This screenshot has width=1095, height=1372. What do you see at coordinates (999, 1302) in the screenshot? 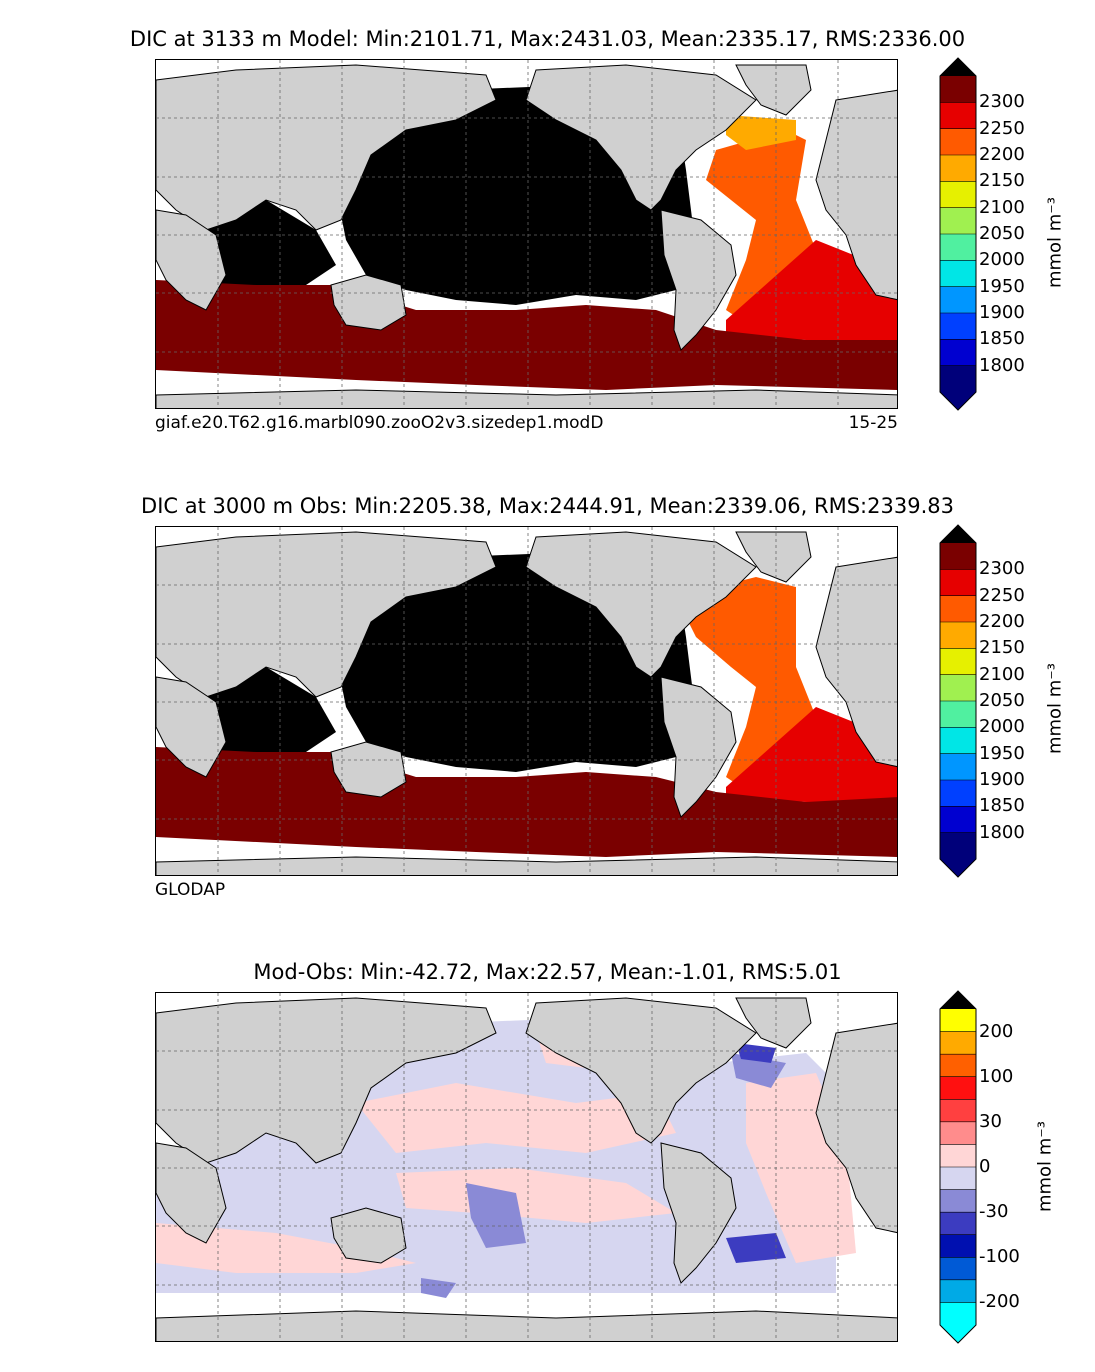
I see `colorbar-tick-label: -200` at bounding box center [999, 1302].